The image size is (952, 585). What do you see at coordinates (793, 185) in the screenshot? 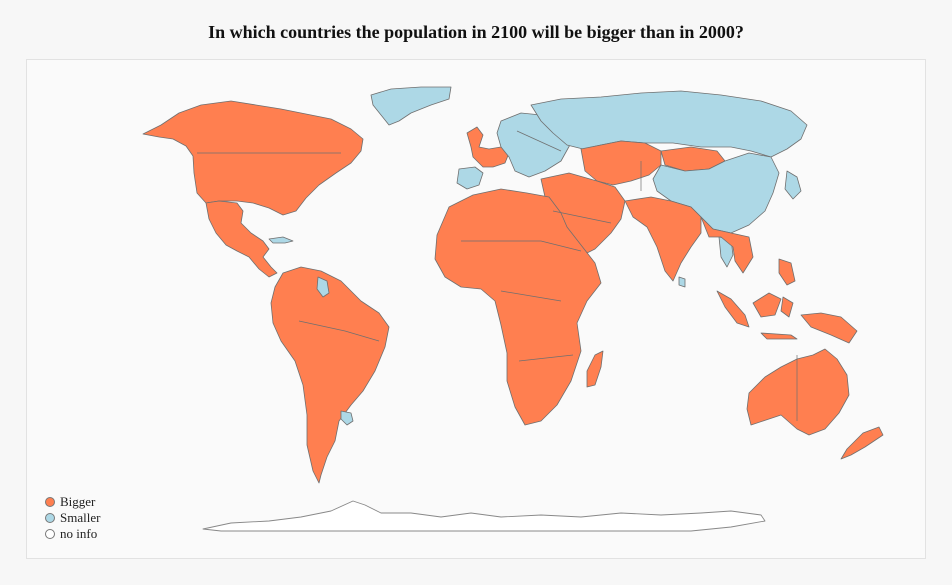
I see `region-japan` at bounding box center [793, 185].